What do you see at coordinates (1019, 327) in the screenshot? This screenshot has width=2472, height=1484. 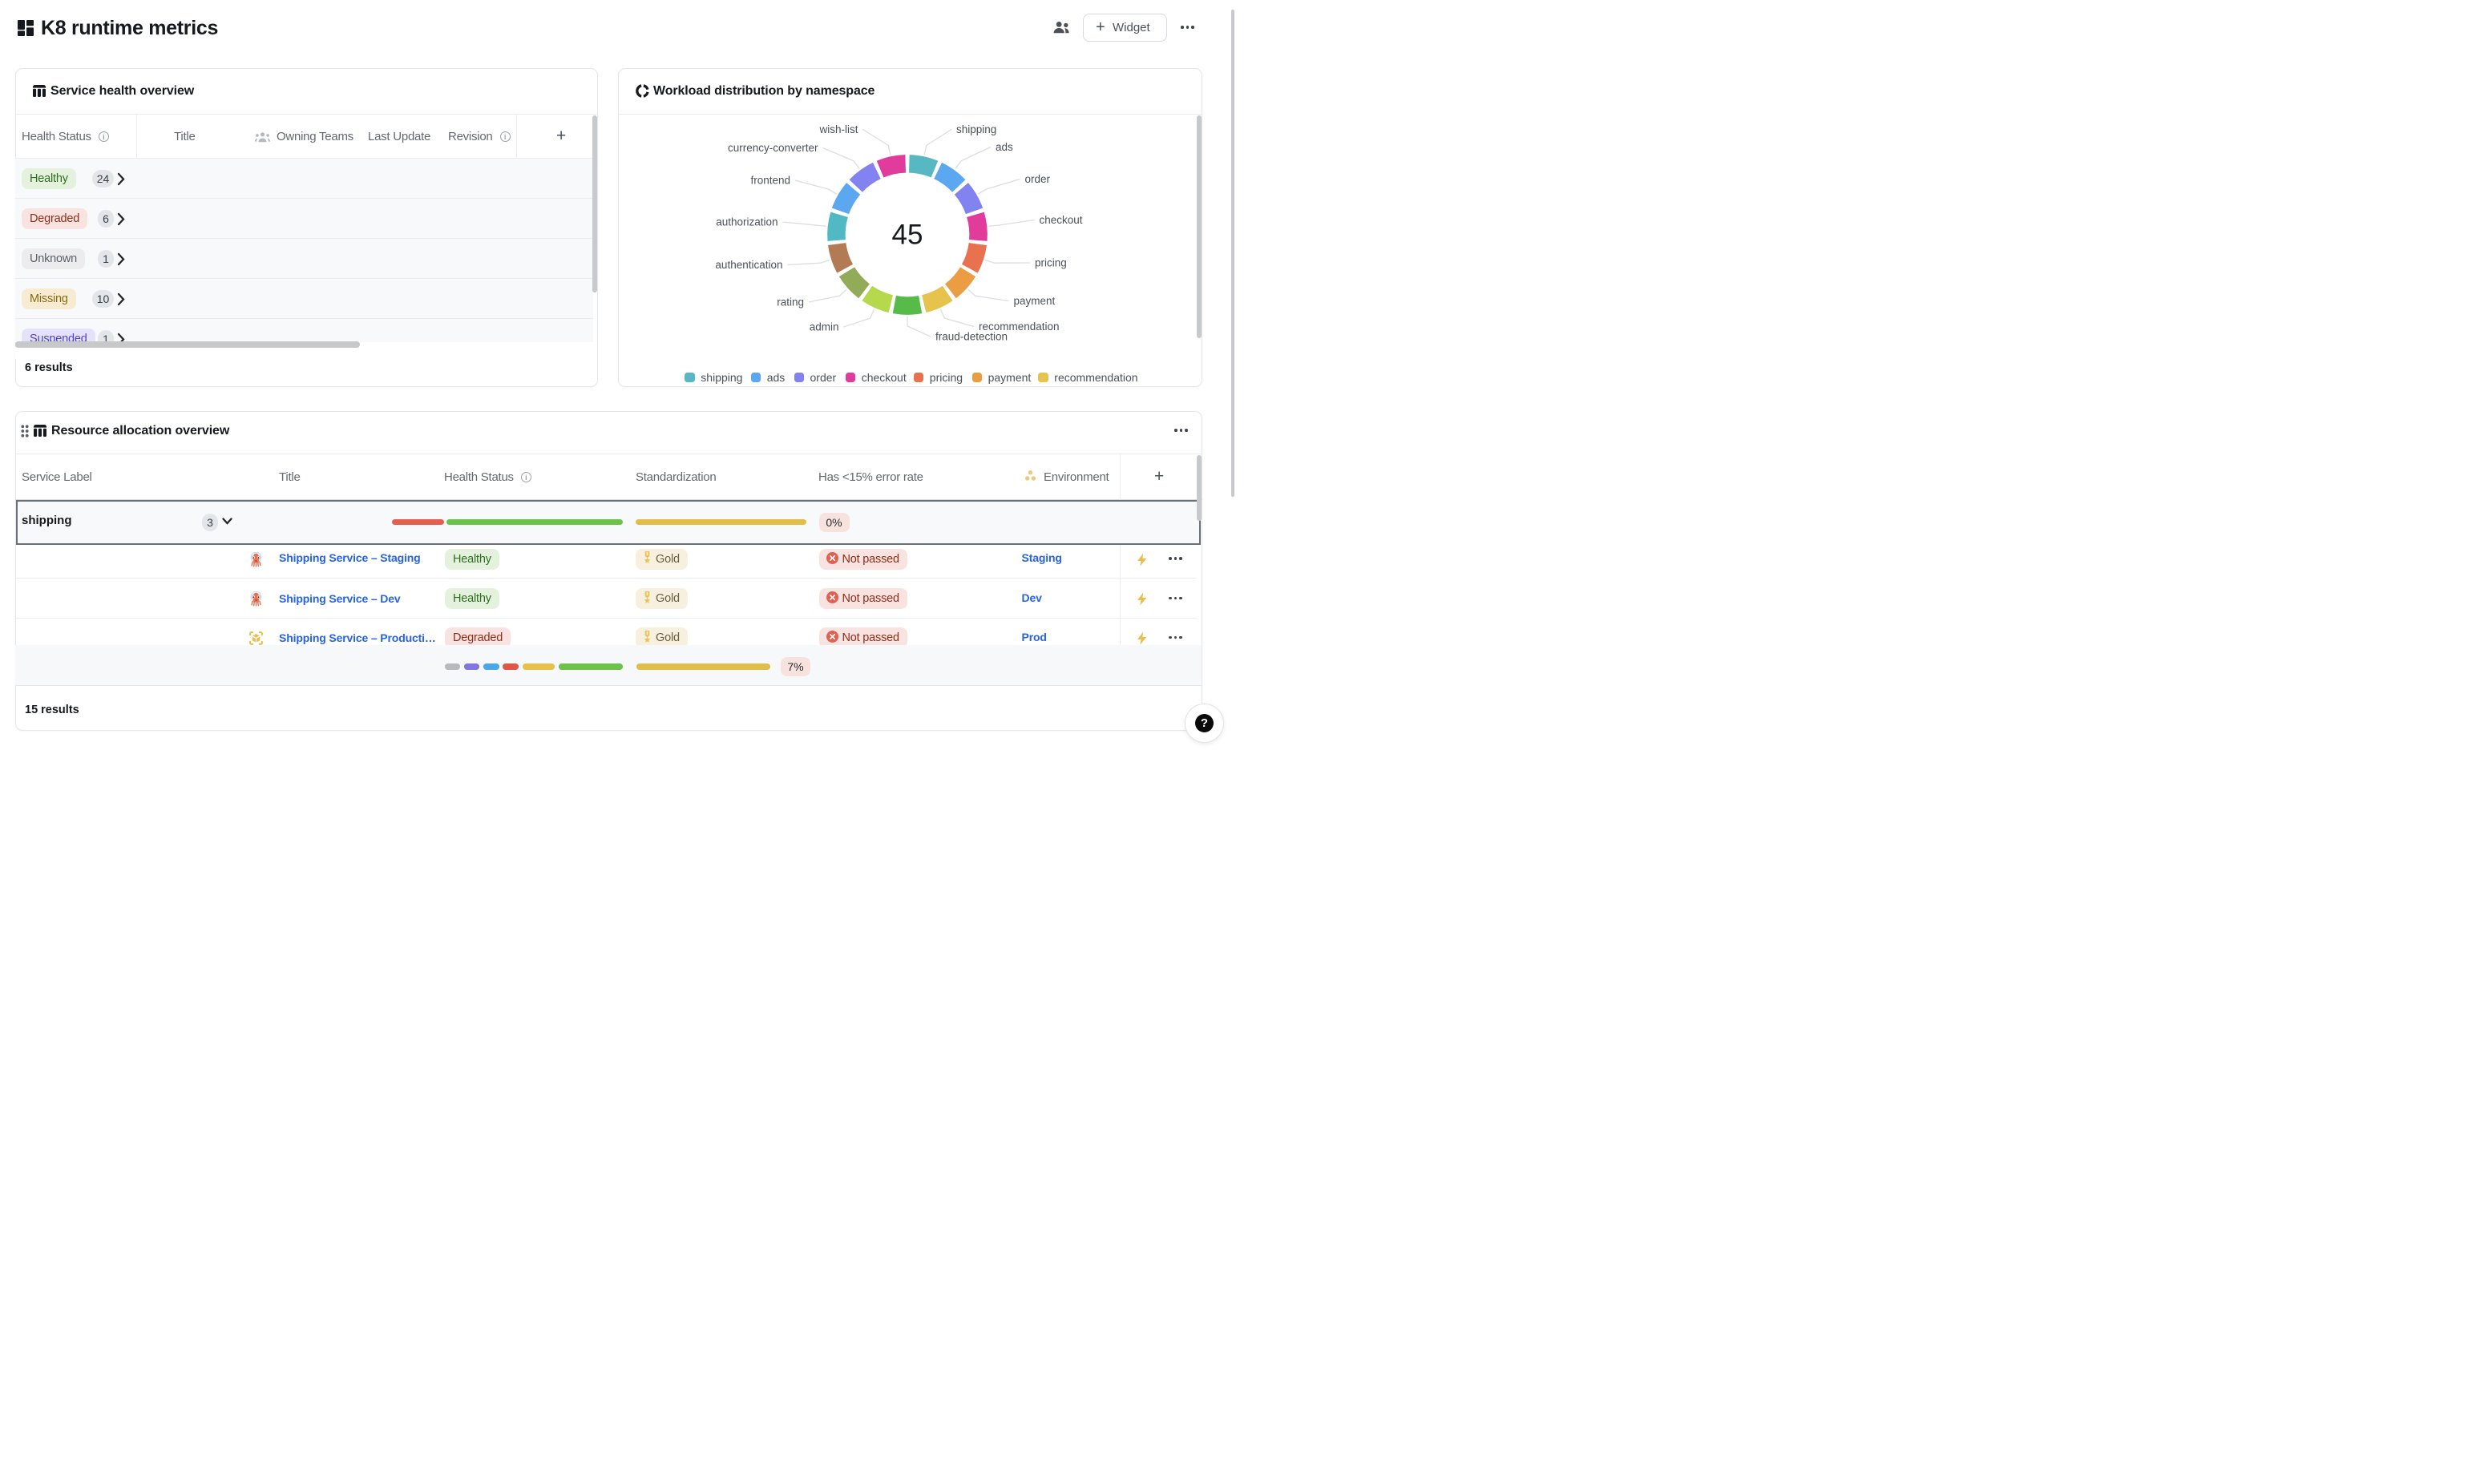 I see `svg-text: recommendation` at bounding box center [1019, 327].